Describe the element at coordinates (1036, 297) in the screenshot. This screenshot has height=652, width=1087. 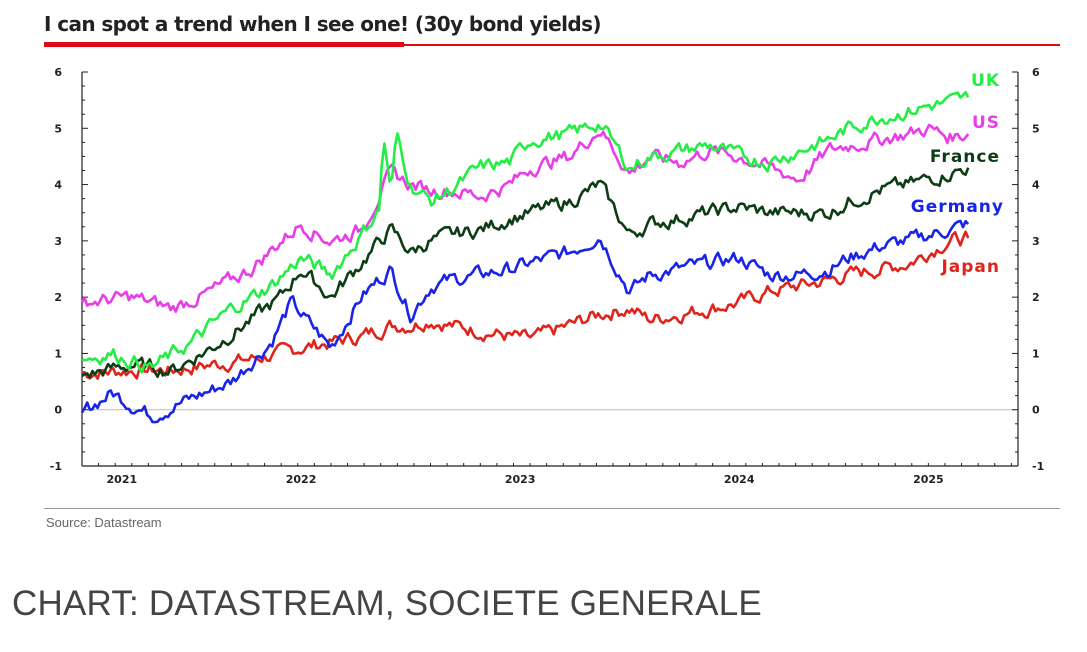
I see `y-tick-label-right: 2` at that location.